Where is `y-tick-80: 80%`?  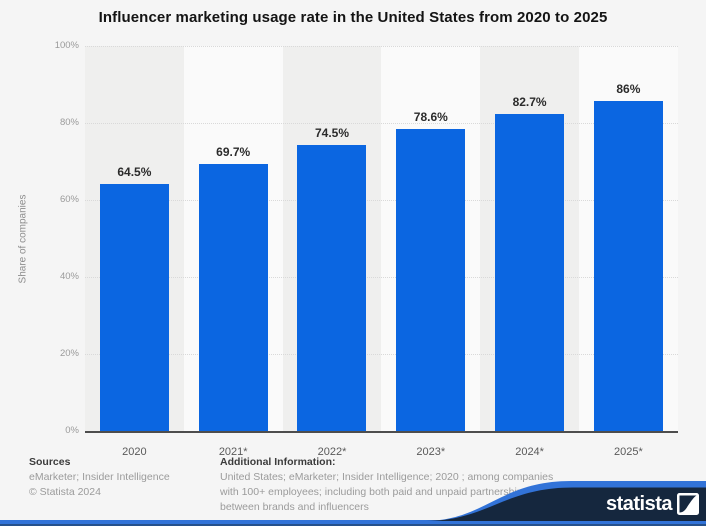
y-tick-80: 80% is located at coordinates (69, 122).